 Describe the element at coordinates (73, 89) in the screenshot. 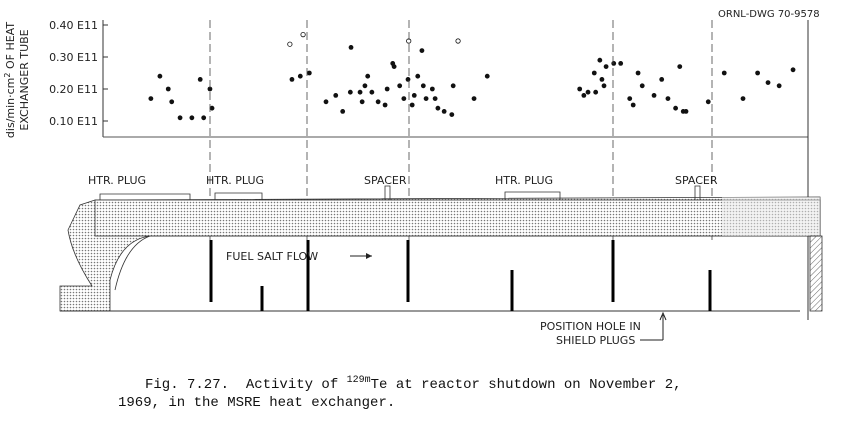

I see `y-tick-label: 0.20 E11` at that location.